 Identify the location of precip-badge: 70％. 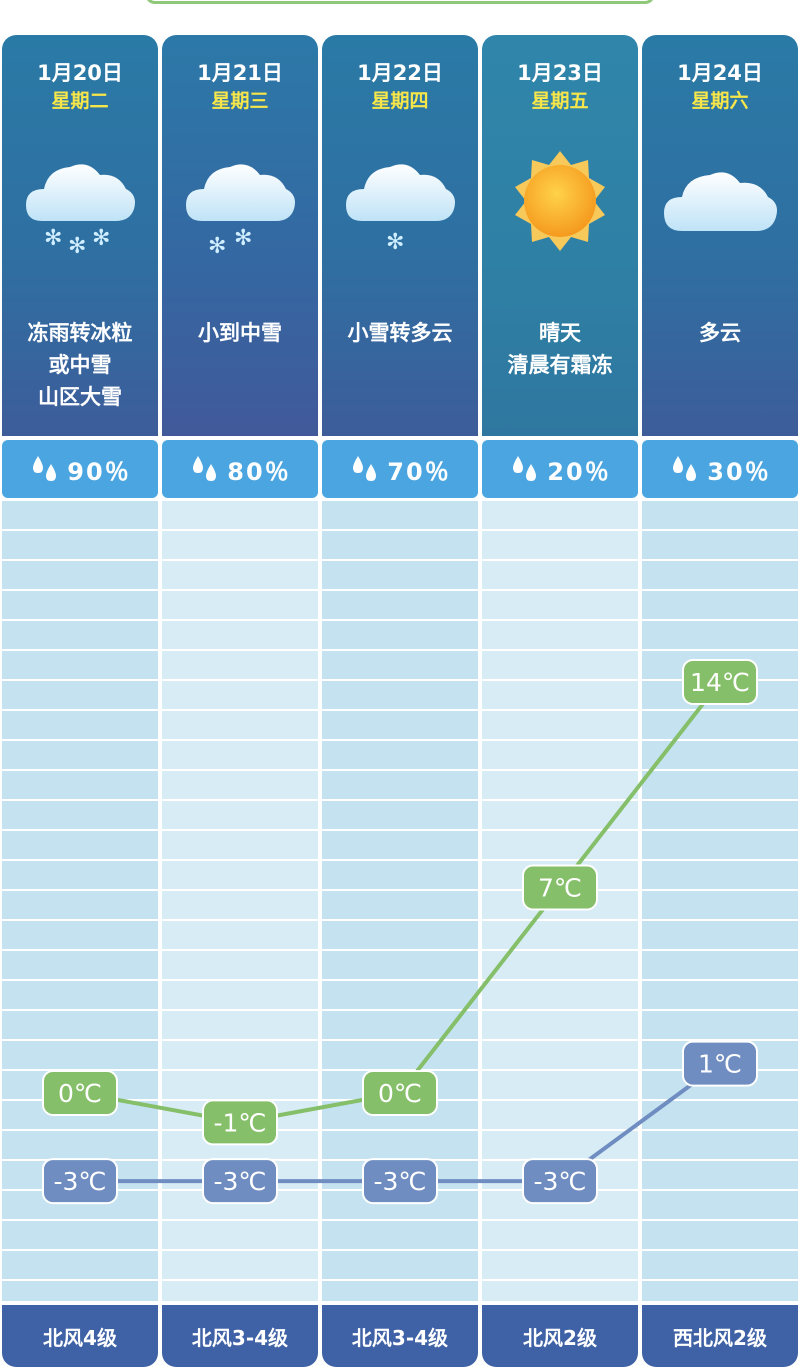
(400, 469).